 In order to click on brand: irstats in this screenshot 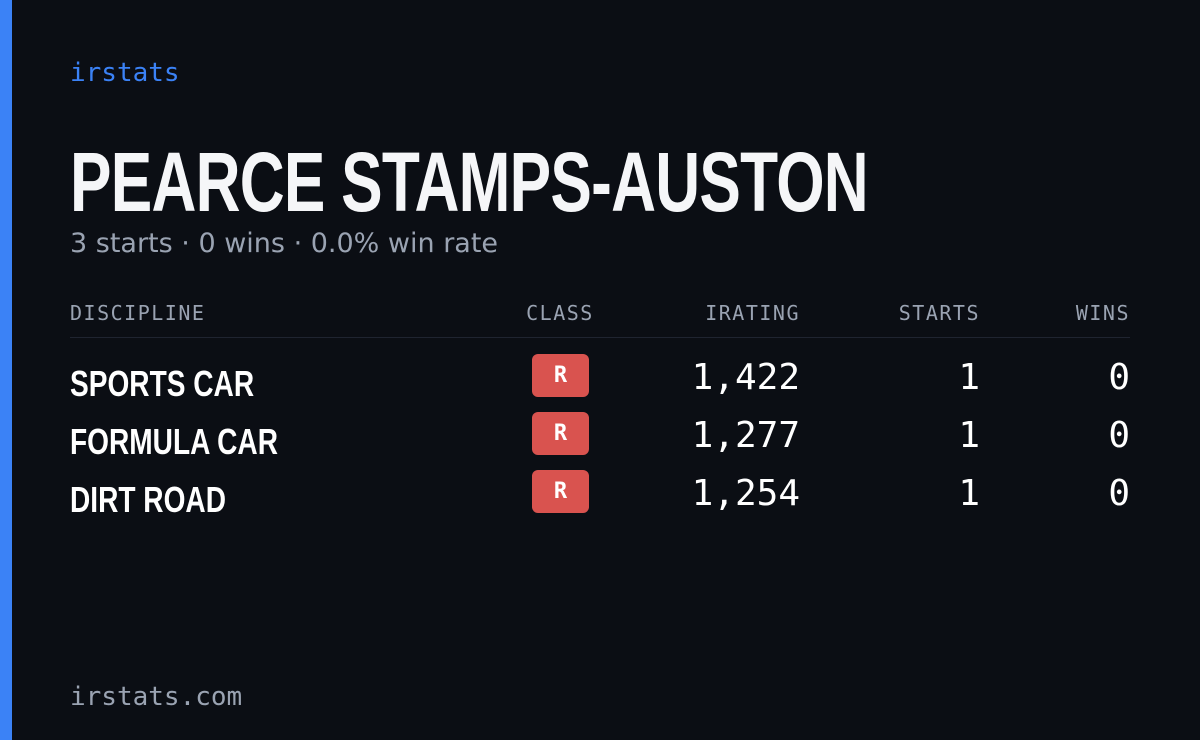, I will do `click(125, 73)`.